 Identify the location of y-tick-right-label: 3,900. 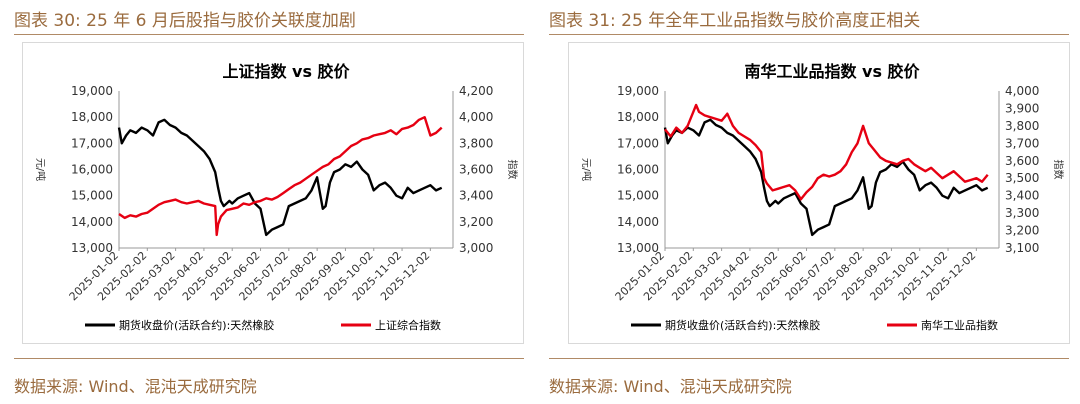
(1022, 108).